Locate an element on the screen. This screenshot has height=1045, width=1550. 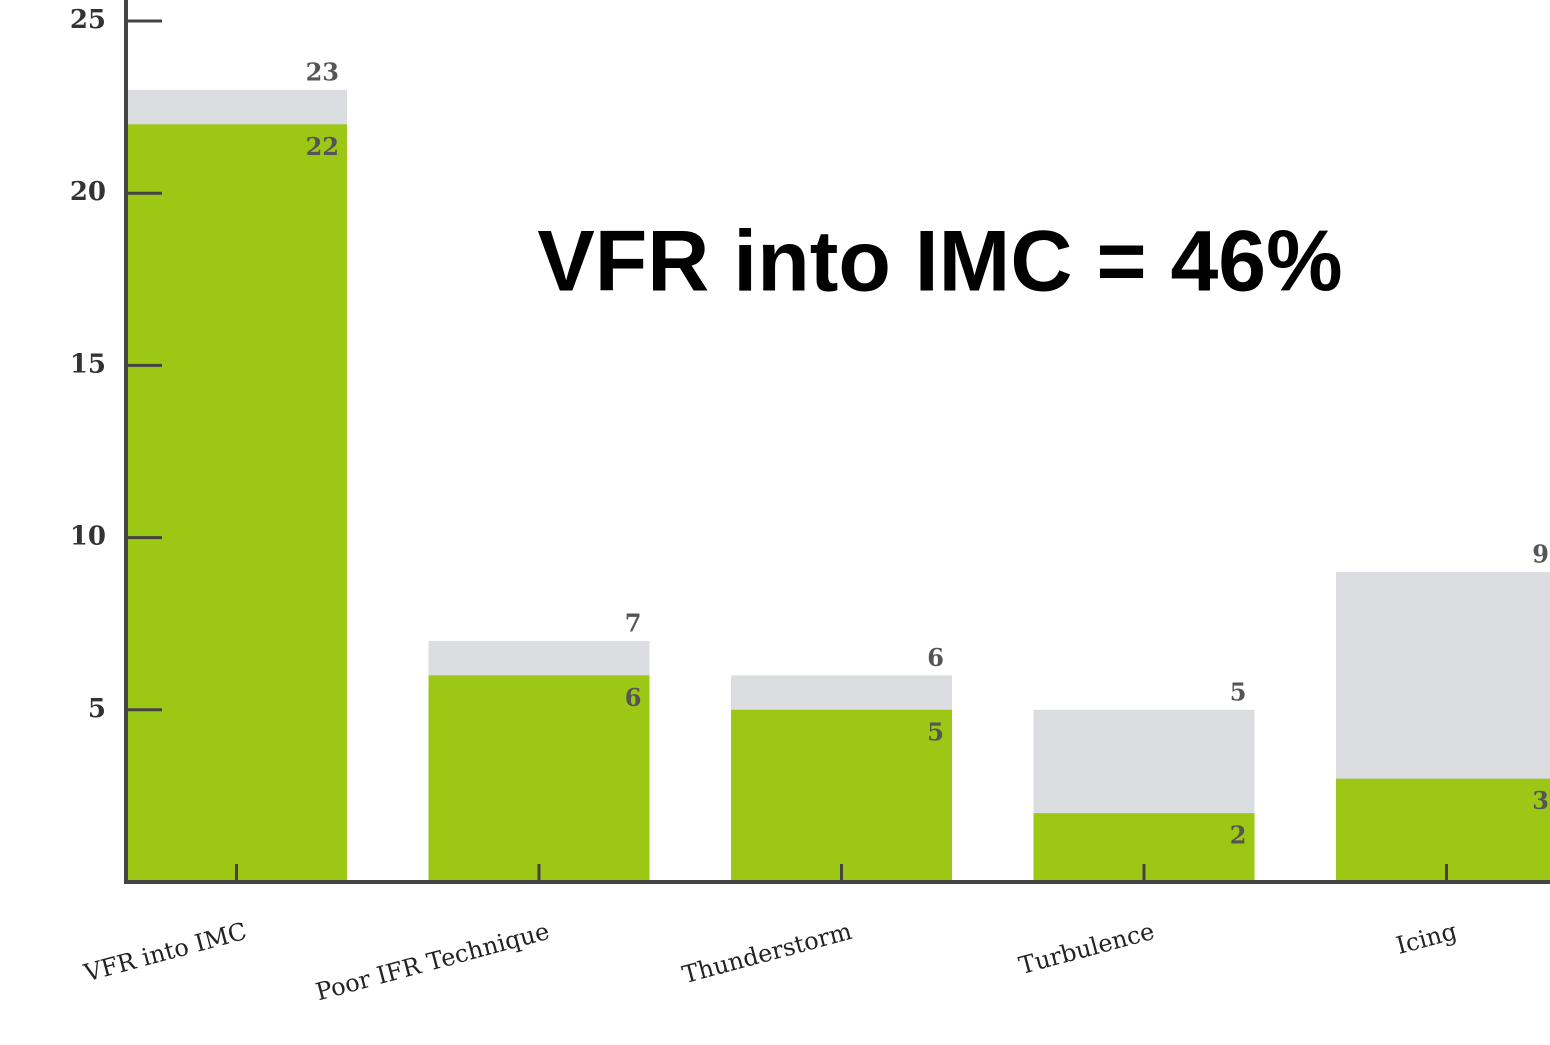
value-label: 23 is located at coordinates (322, 71).